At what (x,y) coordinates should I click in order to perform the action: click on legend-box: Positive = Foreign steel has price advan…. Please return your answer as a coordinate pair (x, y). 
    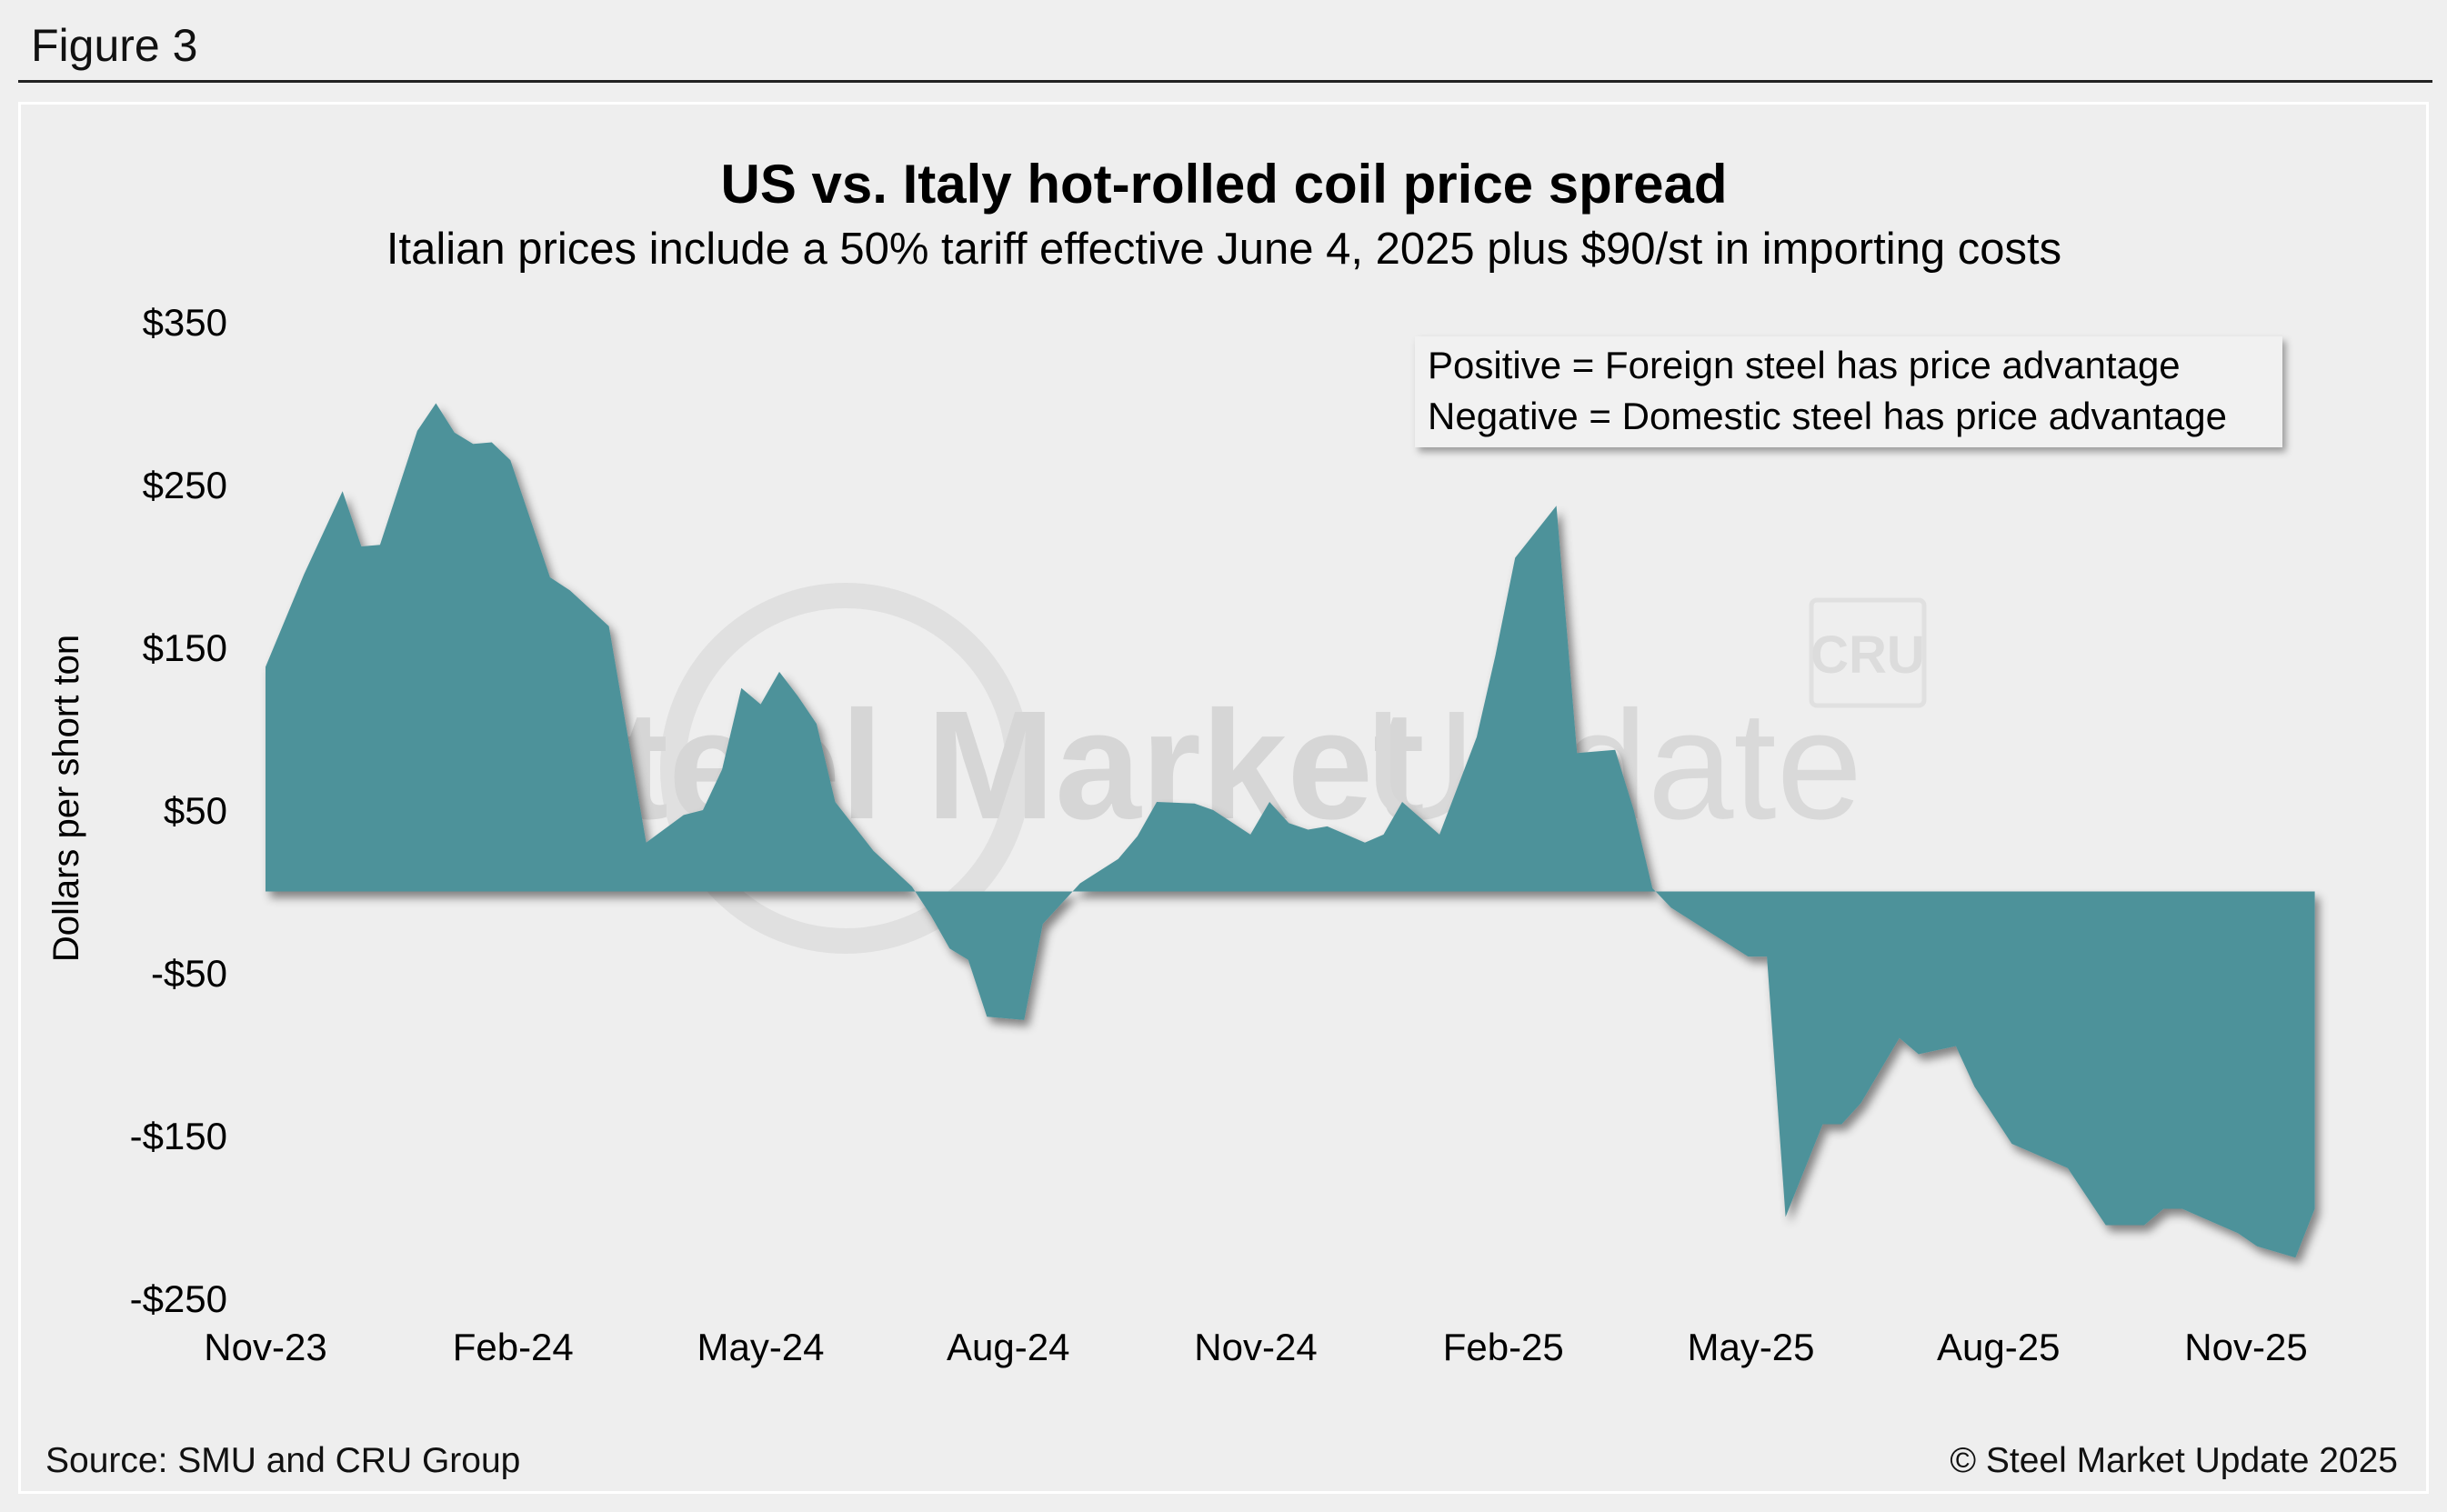
    Looking at the image, I should click on (1848, 391).